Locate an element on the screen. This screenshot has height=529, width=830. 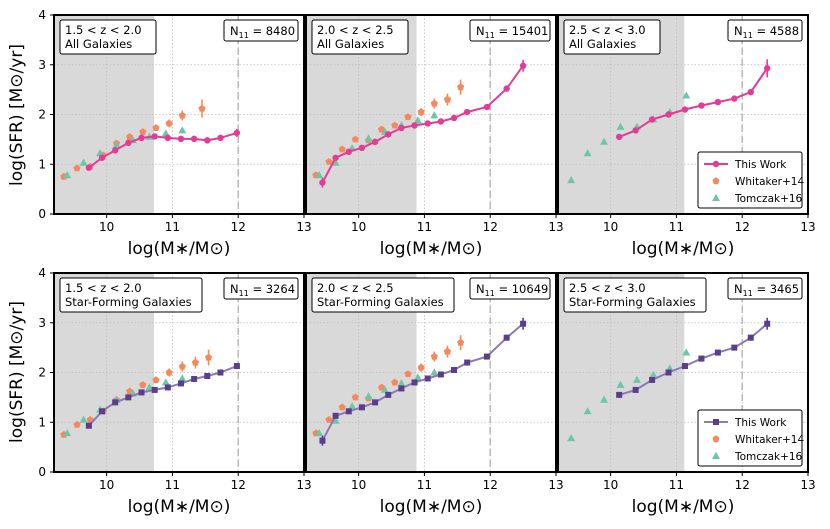
n11-value: = 3465 is located at coordinates (776, 289).